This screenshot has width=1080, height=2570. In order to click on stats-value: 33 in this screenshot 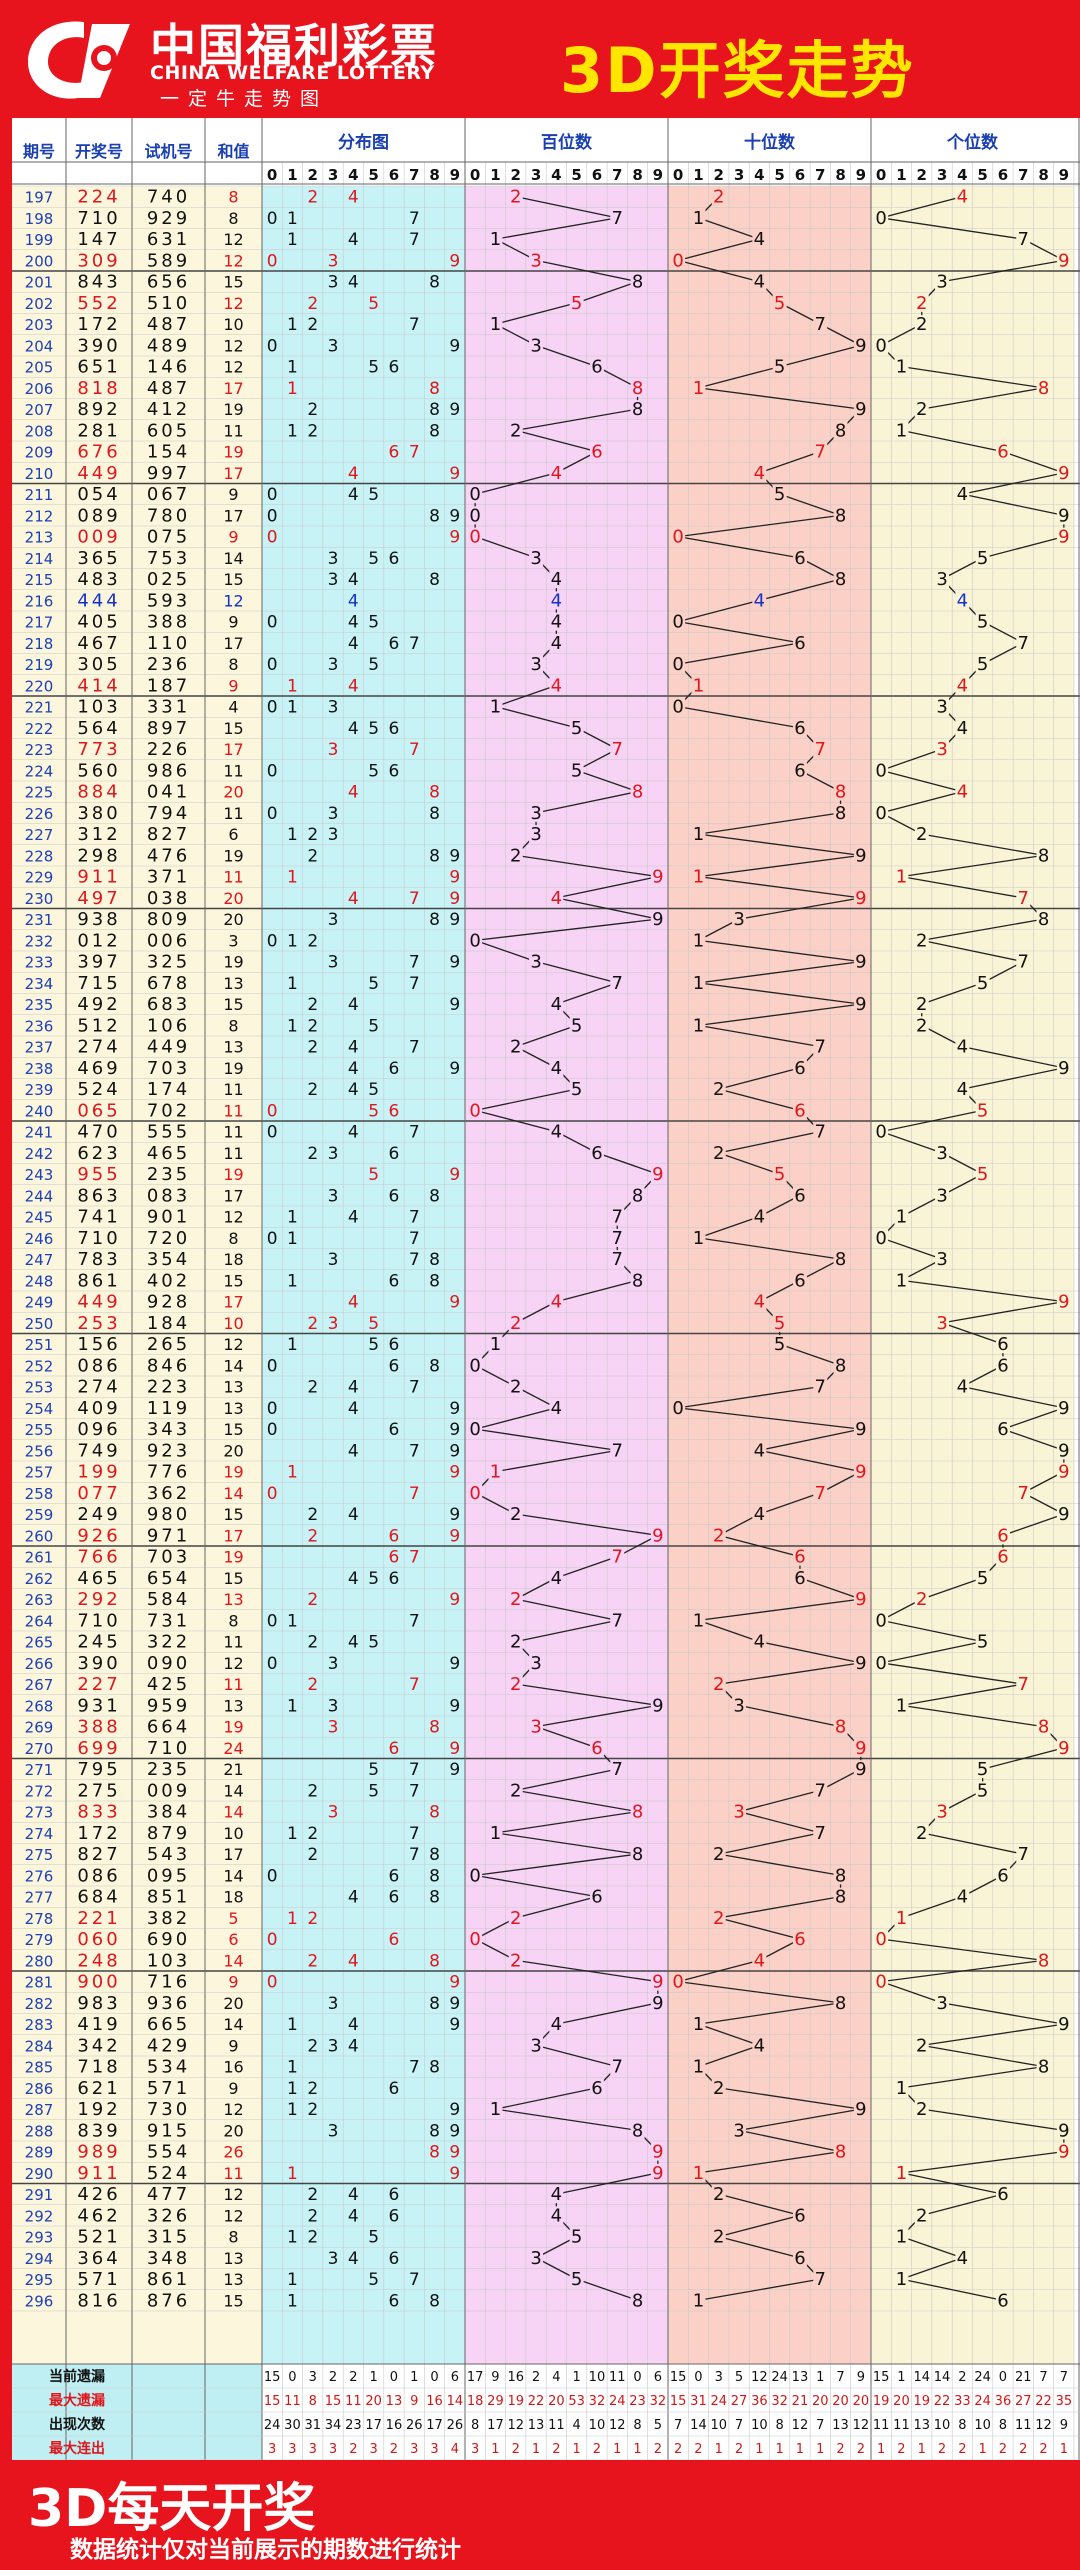, I will do `click(962, 2401)`.